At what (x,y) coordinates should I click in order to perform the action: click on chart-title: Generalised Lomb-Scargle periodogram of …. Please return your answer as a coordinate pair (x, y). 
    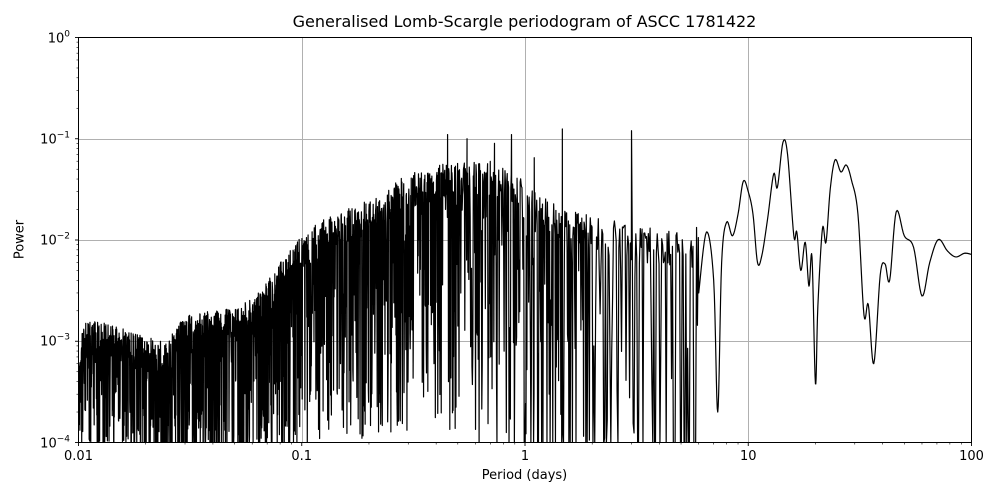
    Looking at the image, I should click on (524, 21).